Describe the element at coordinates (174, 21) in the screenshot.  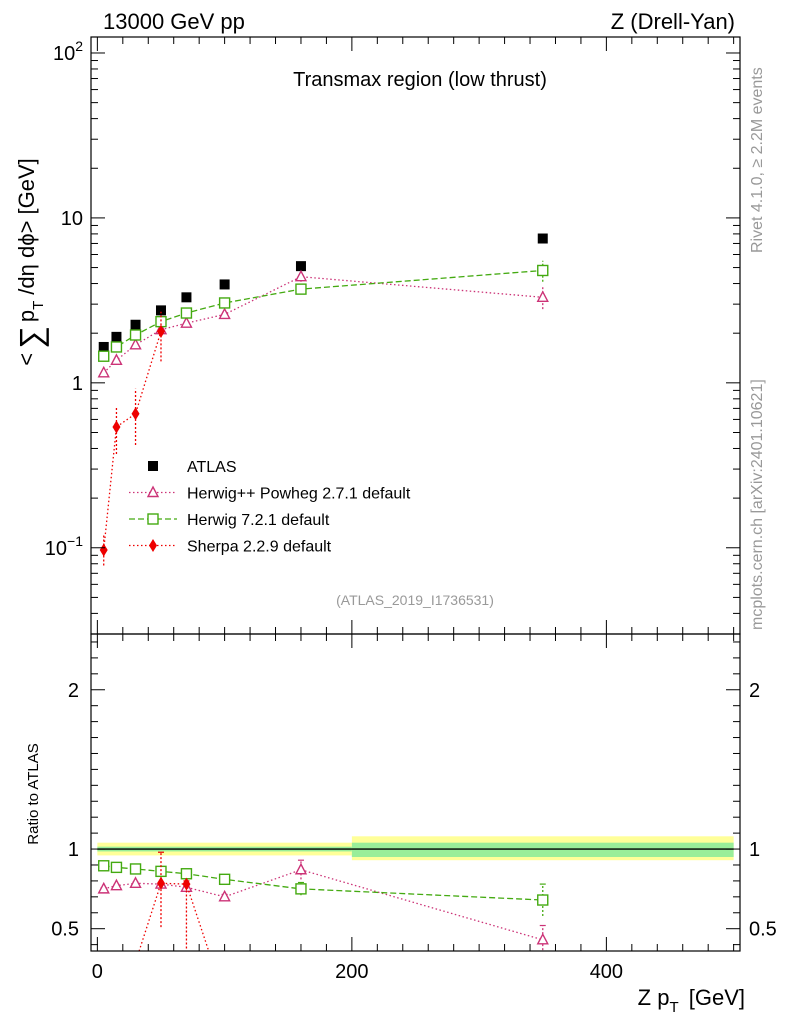
I see `energy-label: 13000 GeV pp` at that location.